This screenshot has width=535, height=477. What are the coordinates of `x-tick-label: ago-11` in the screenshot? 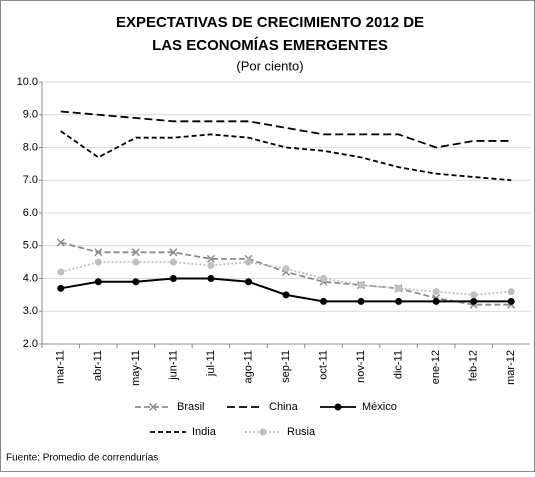 It's located at (248, 366).